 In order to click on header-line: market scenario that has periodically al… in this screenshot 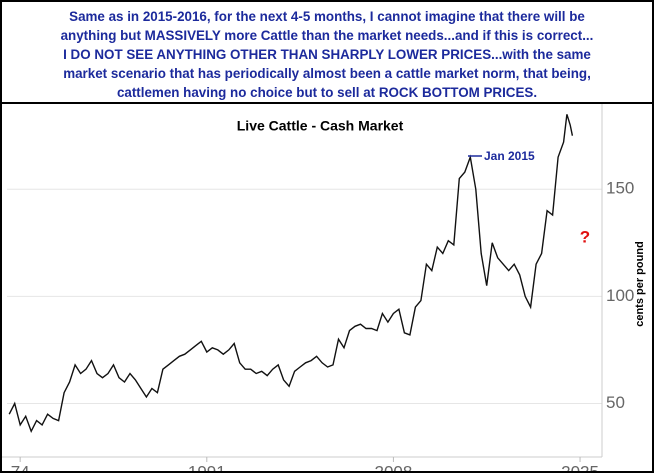, I will do `click(327, 73)`.